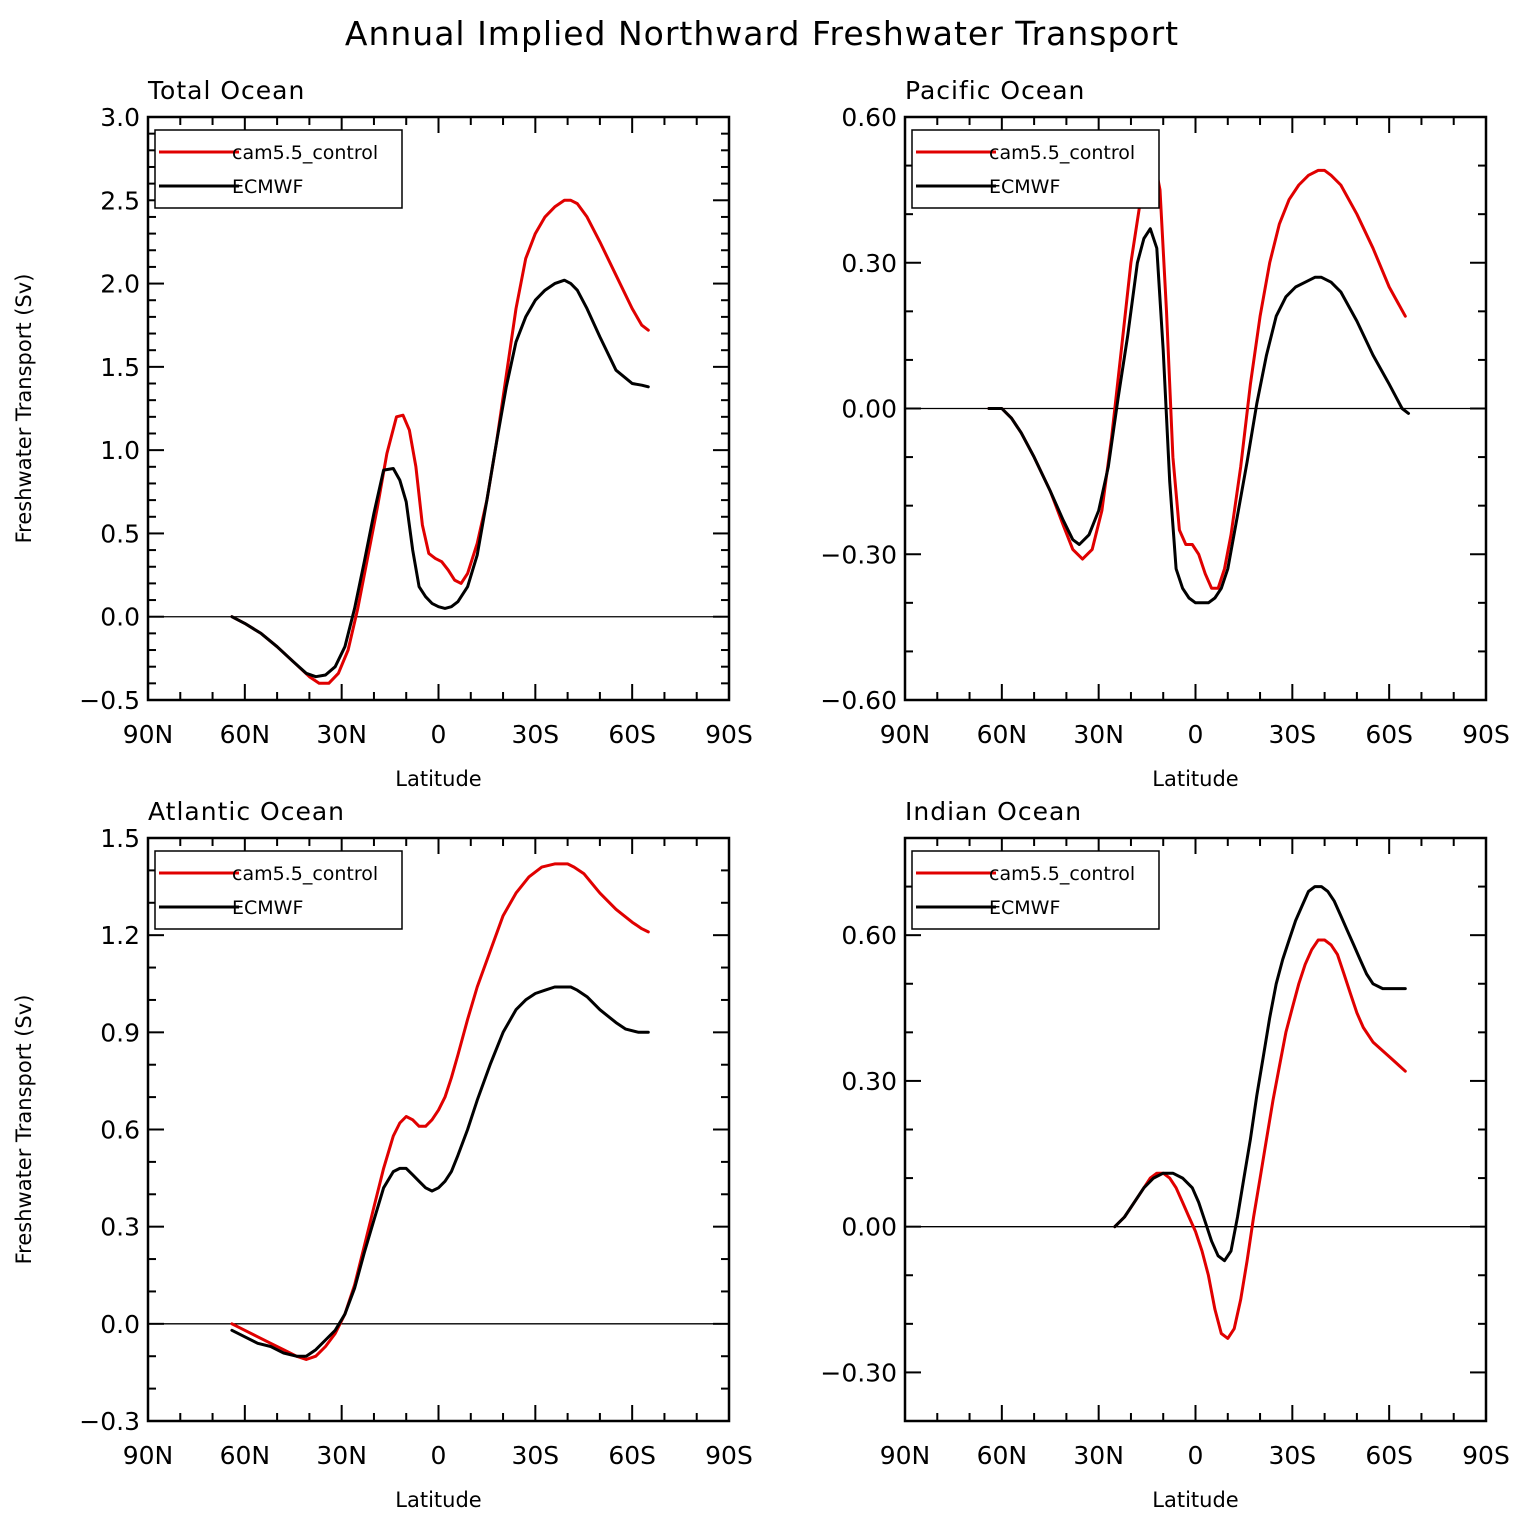 Image resolution: width=1524 pixels, height=1527 pixels. What do you see at coordinates (109, 700) in the screenshot?
I see `y-tick-label: −0.5` at bounding box center [109, 700].